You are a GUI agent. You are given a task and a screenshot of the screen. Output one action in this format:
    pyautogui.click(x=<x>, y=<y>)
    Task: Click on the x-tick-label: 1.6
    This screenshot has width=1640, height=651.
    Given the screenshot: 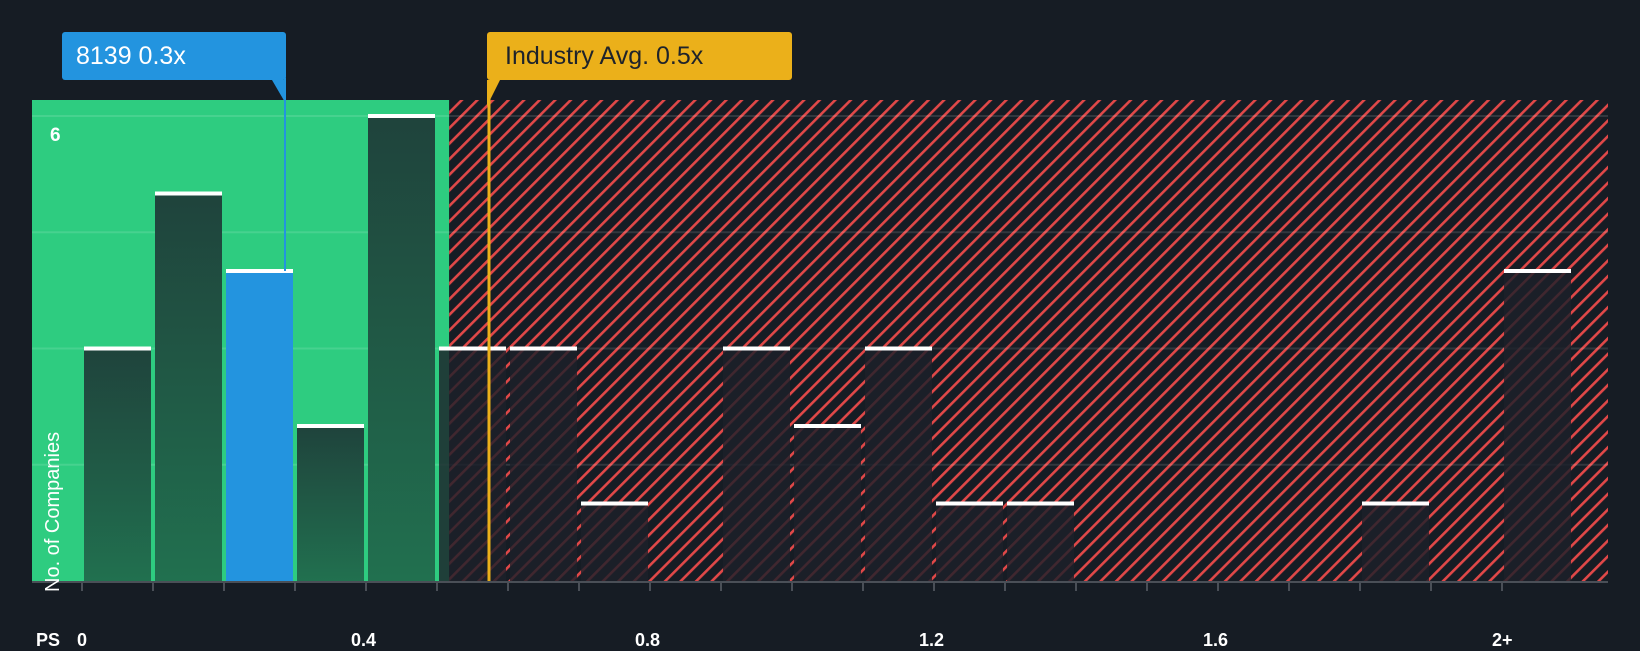 What is the action you would take?
    pyautogui.click(x=1216, y=640)
    